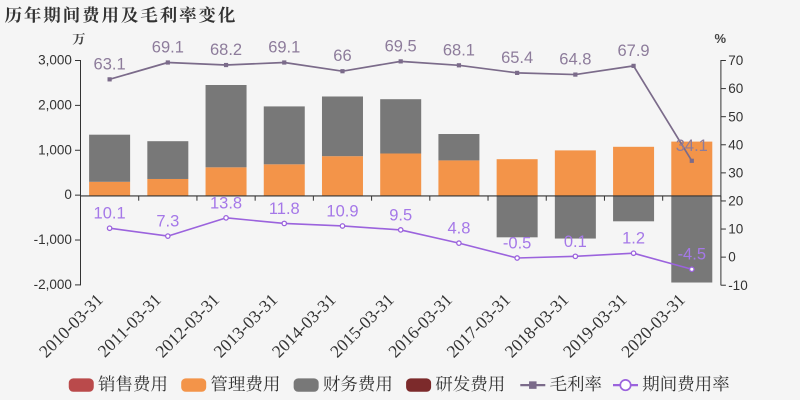 The width and height of the screenshot is (800, 400). I want to click on svg-text: 20, so click(735, 201).